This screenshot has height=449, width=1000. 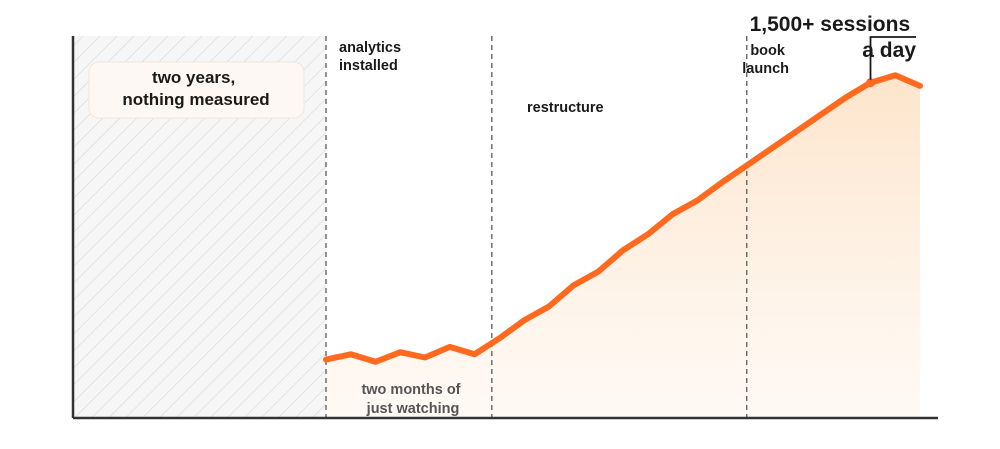 What do you see at coordinates (833, 37) in the screenshot?
I see `annotation-peak: 1,500+ sessions a day` at bounding box center [833, 37].